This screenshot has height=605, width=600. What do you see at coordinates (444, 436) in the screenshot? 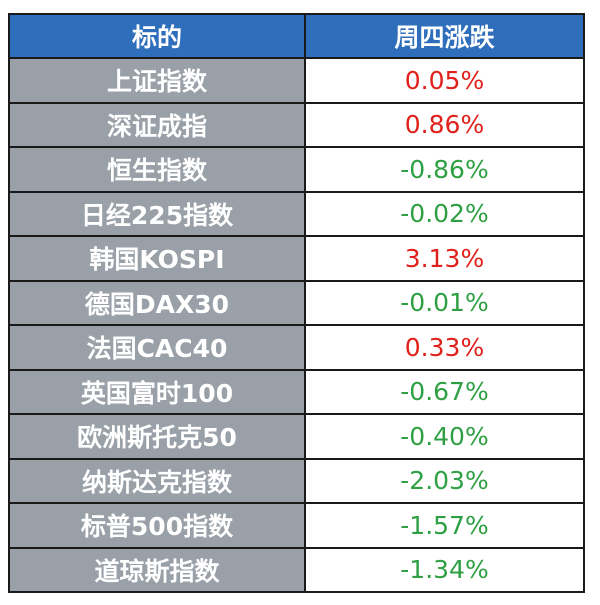
I see `index-change: -0.40%` at bounding box center [444, 436].